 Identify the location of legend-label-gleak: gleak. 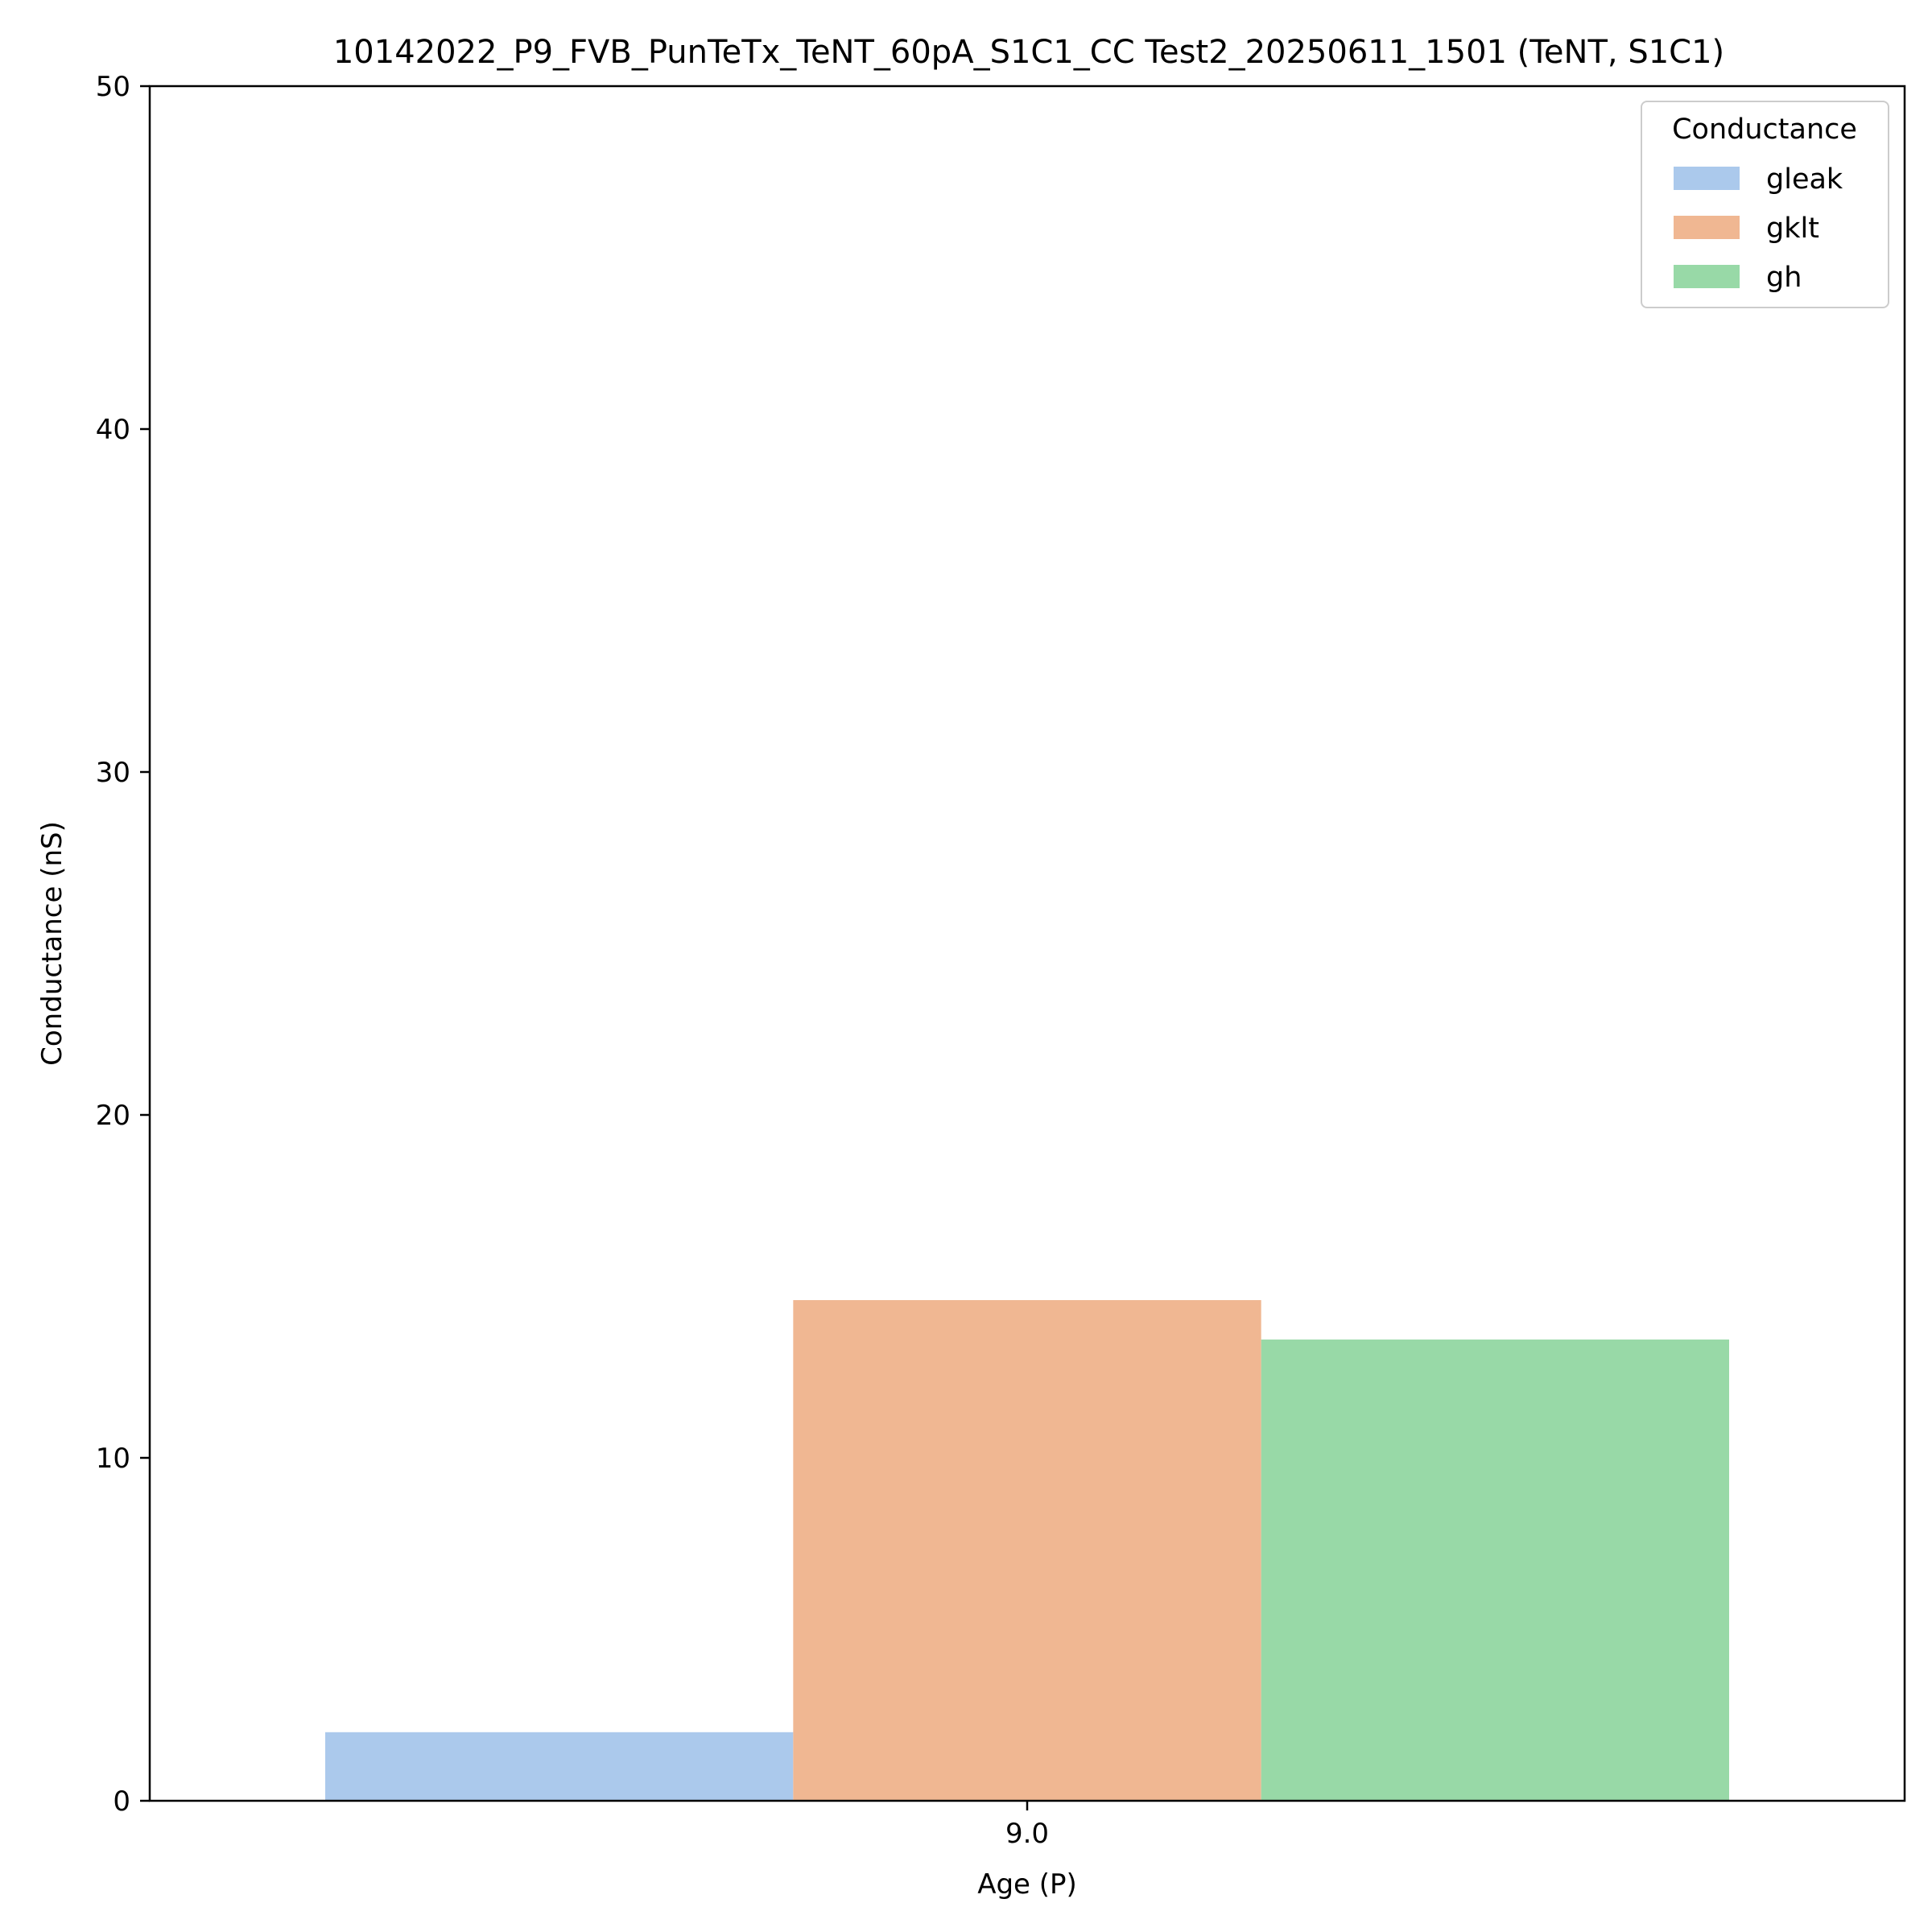
(1804, 179).